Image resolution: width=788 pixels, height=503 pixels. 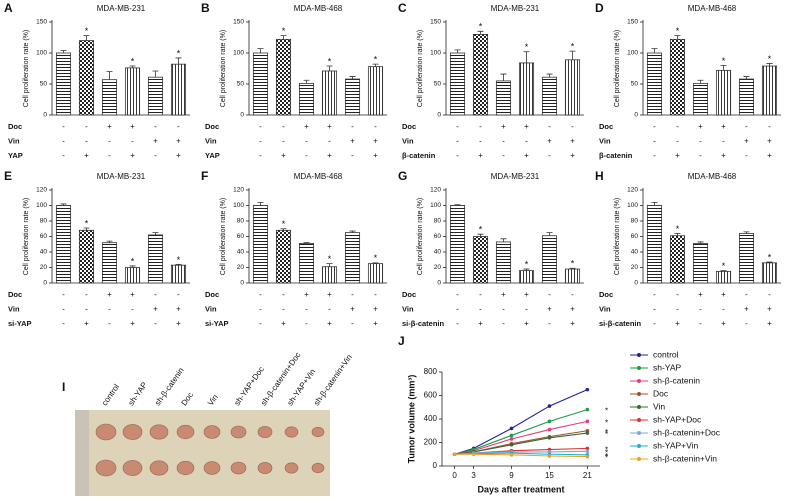 What do you see at coordinates (20, 323) in the screenshot?
I see `condition-name: si-YAP` at bounding box center [20, 323].